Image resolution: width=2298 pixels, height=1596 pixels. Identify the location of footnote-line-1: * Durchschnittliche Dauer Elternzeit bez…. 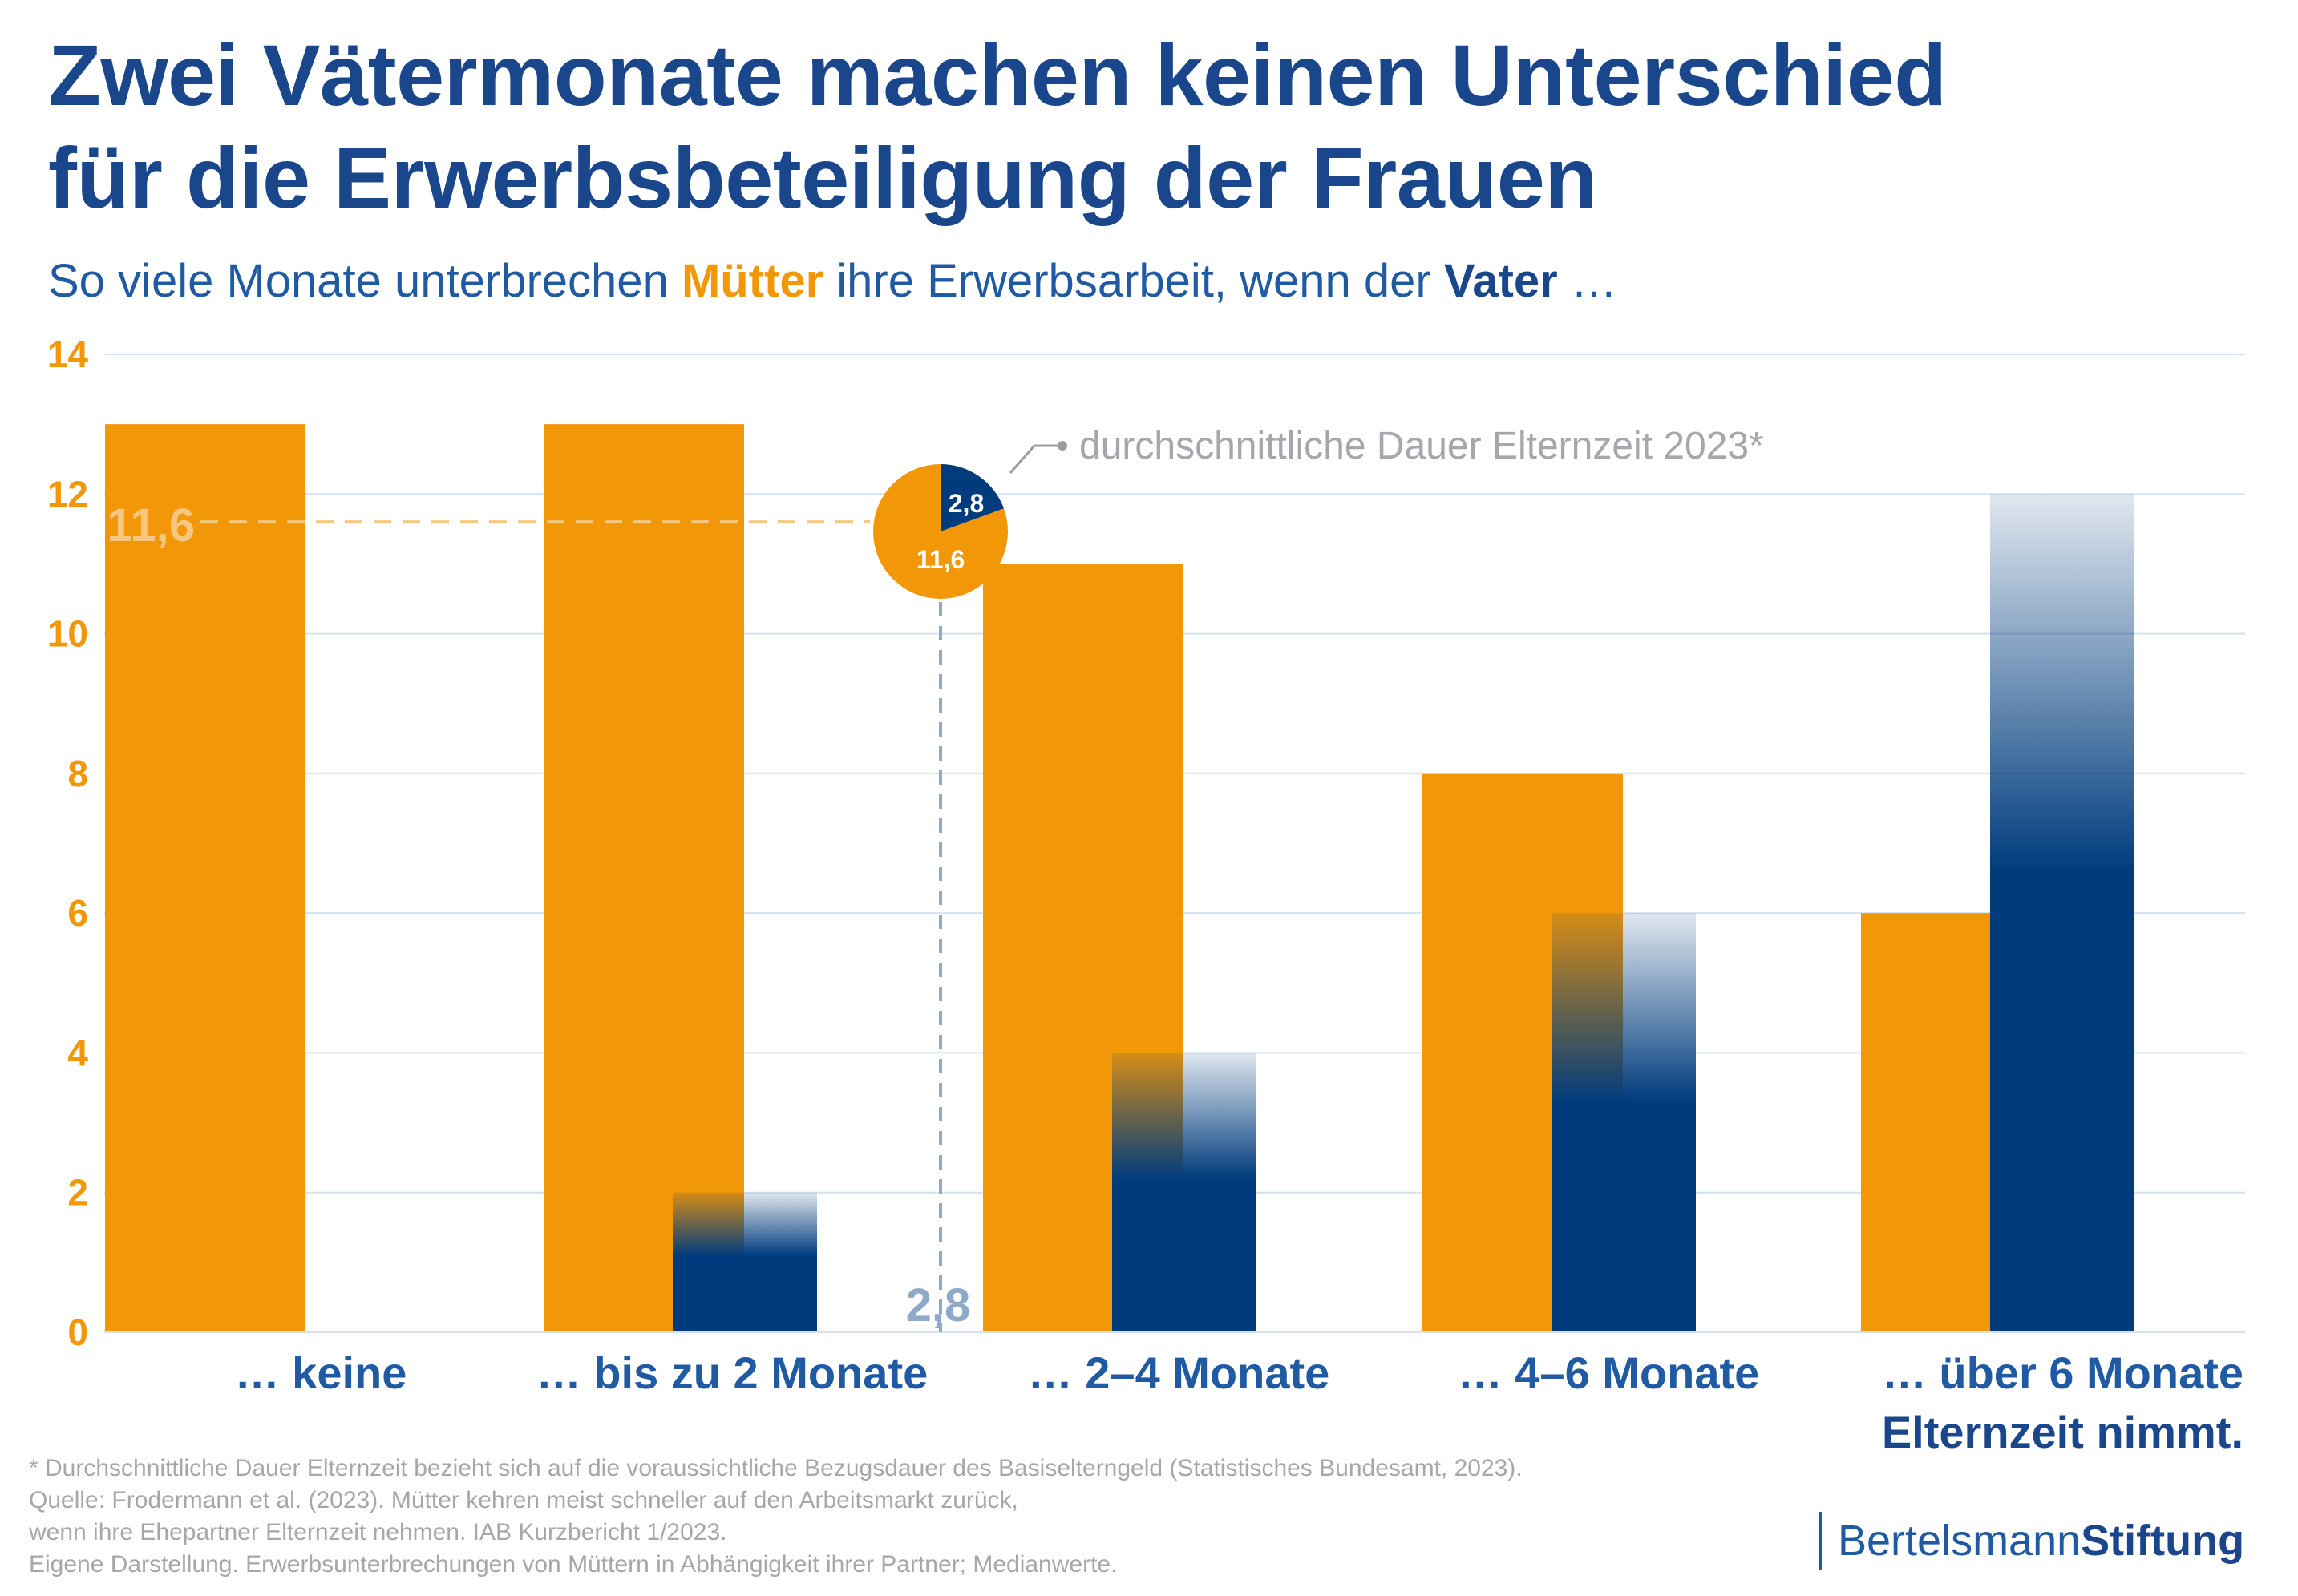
(776, 1468).